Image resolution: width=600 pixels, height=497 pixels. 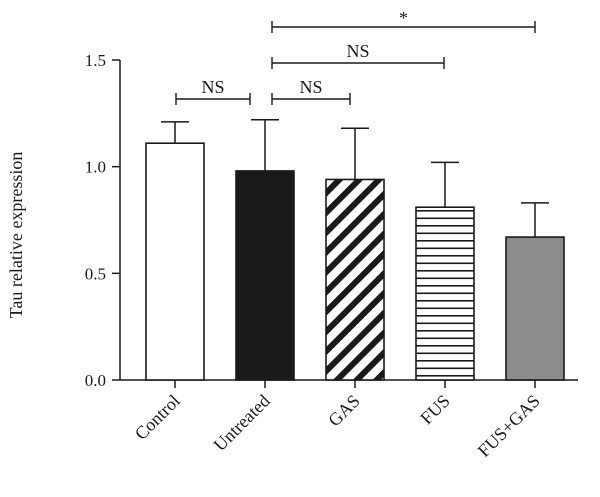 I want to click on y-tick-label: 1.5, so click(x=95, y=60).